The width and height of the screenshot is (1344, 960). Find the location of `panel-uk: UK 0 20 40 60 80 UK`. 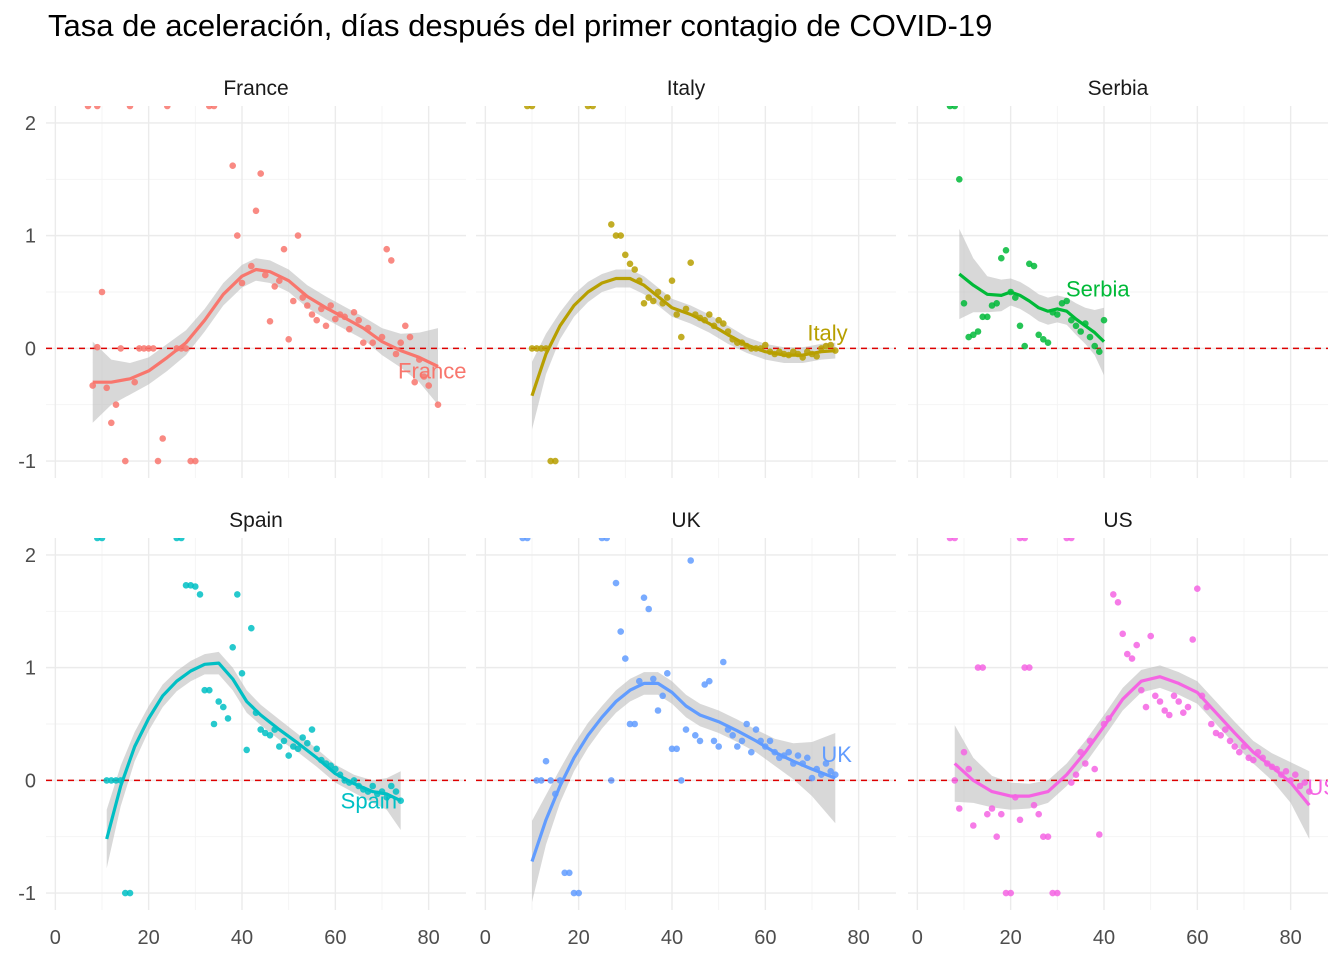

panel-uk: UK 0 20 40 60 80 UK is located at coordinates (686, 729).